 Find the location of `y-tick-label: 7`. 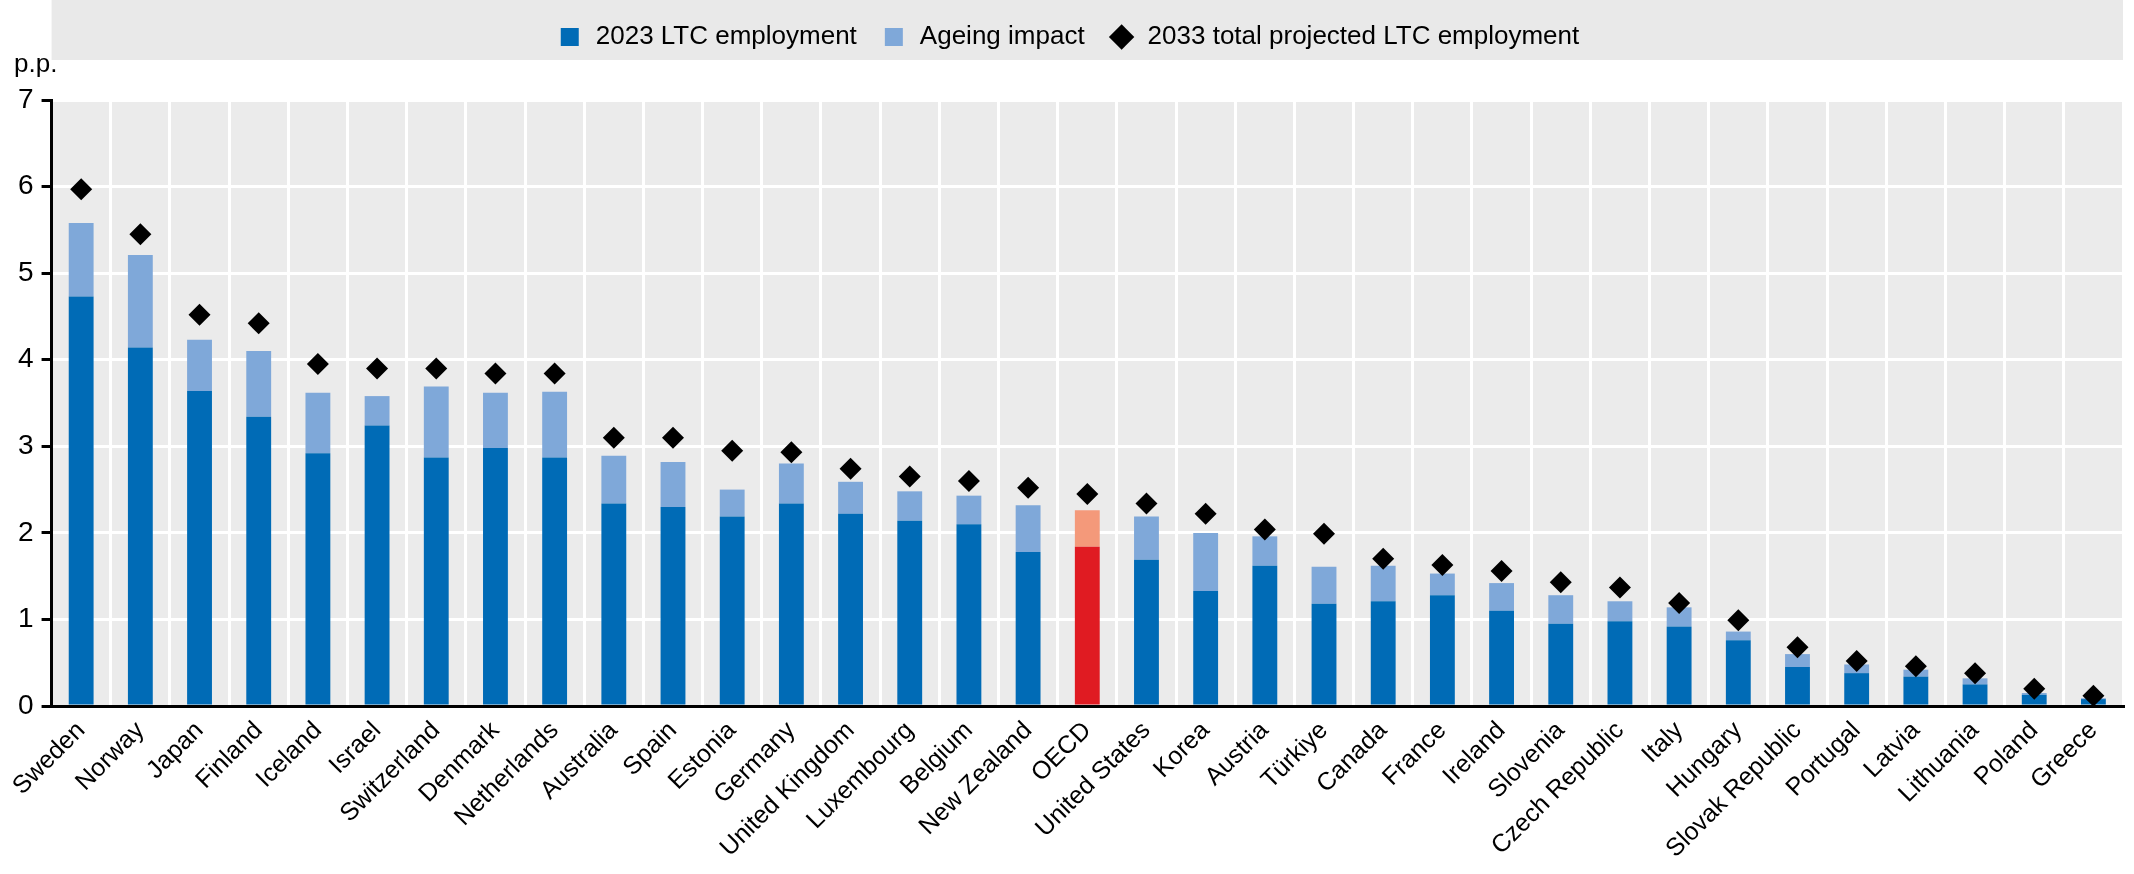

y-tick-label: 7 is located at coordinates (25, 98).